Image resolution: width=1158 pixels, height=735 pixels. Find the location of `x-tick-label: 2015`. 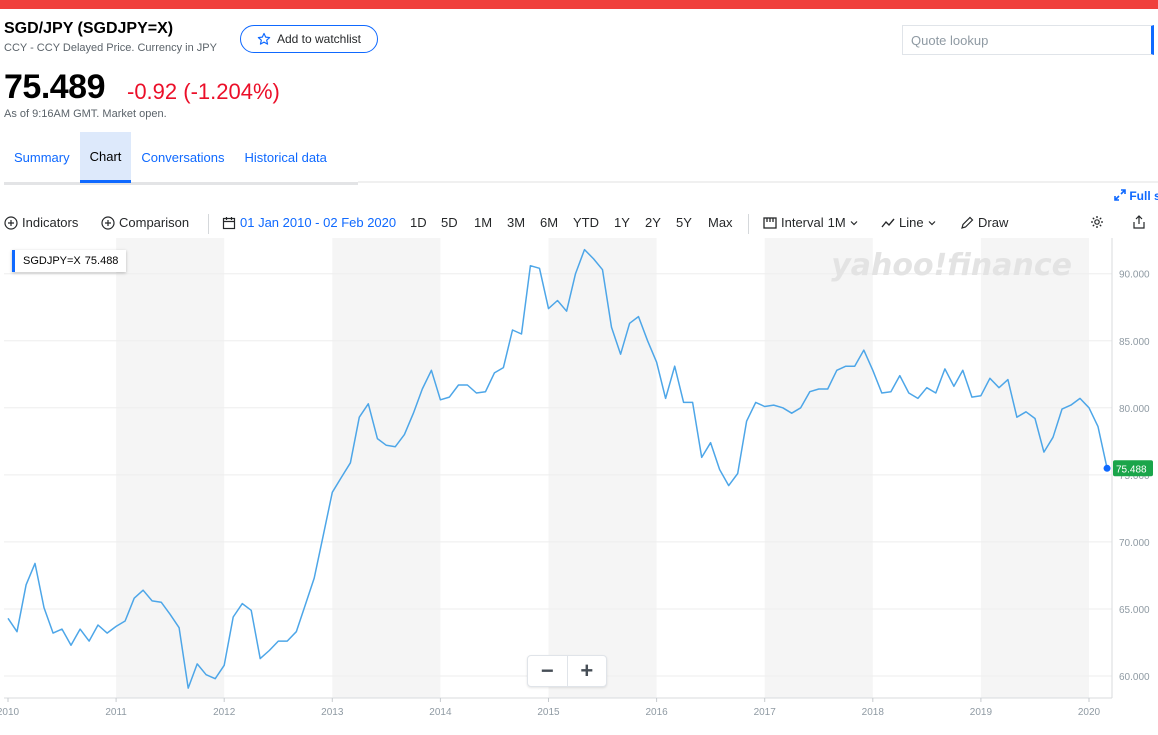

x-tick-label: 2015 is located at coordinates (548, 712).